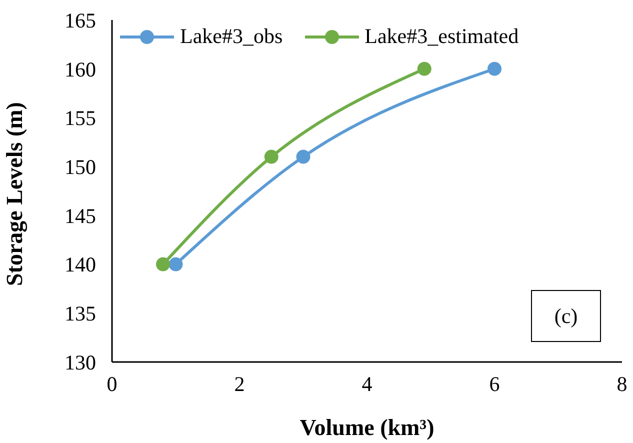  Describe the element at coordinates (80, 216) in the screenshot. I see `y-tick-label: 145` at that location.